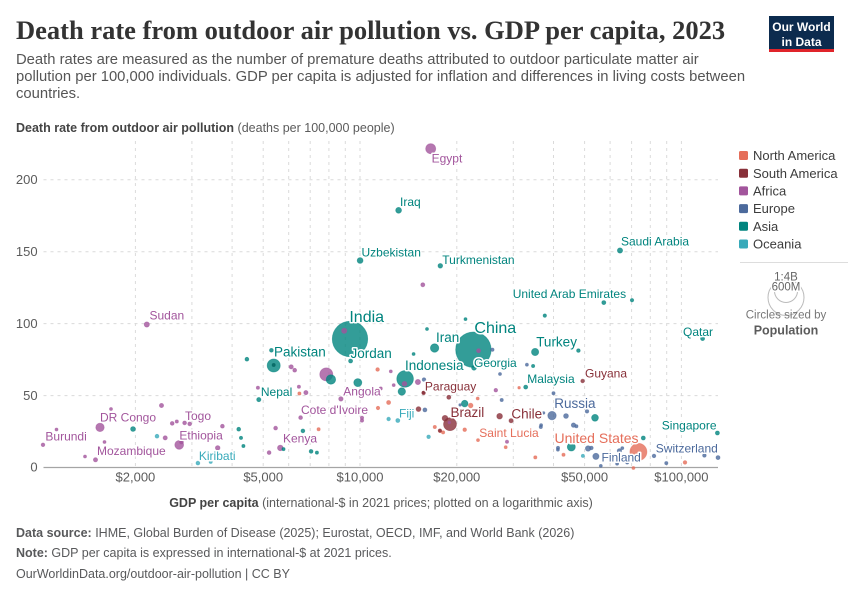  I want to click on svg-text: Pakistan, so click(300, 352).